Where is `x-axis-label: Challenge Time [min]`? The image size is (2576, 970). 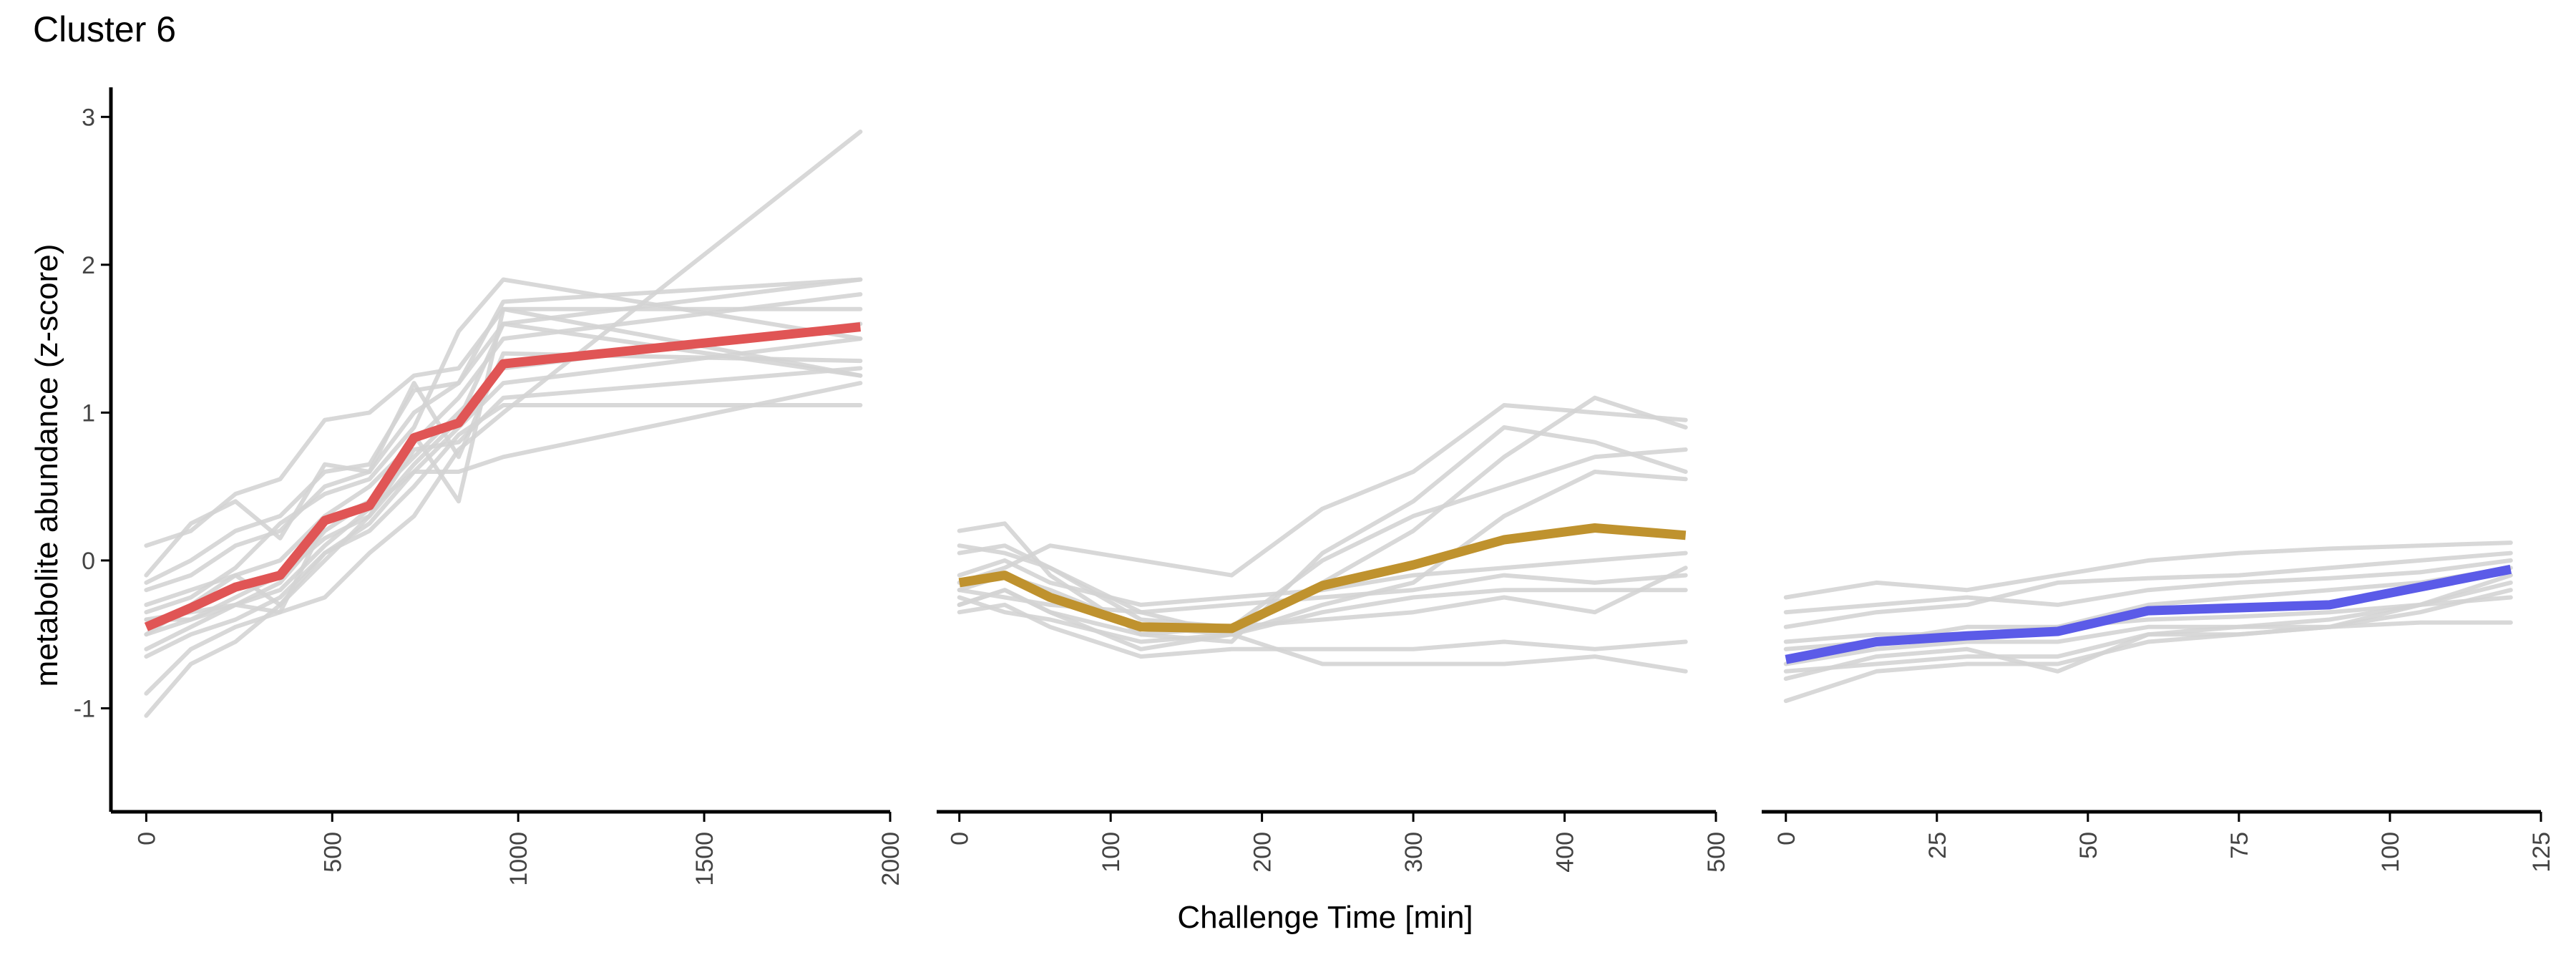 x-axis-label: Challenge Time [min] is located at coordinates (1325, 917).